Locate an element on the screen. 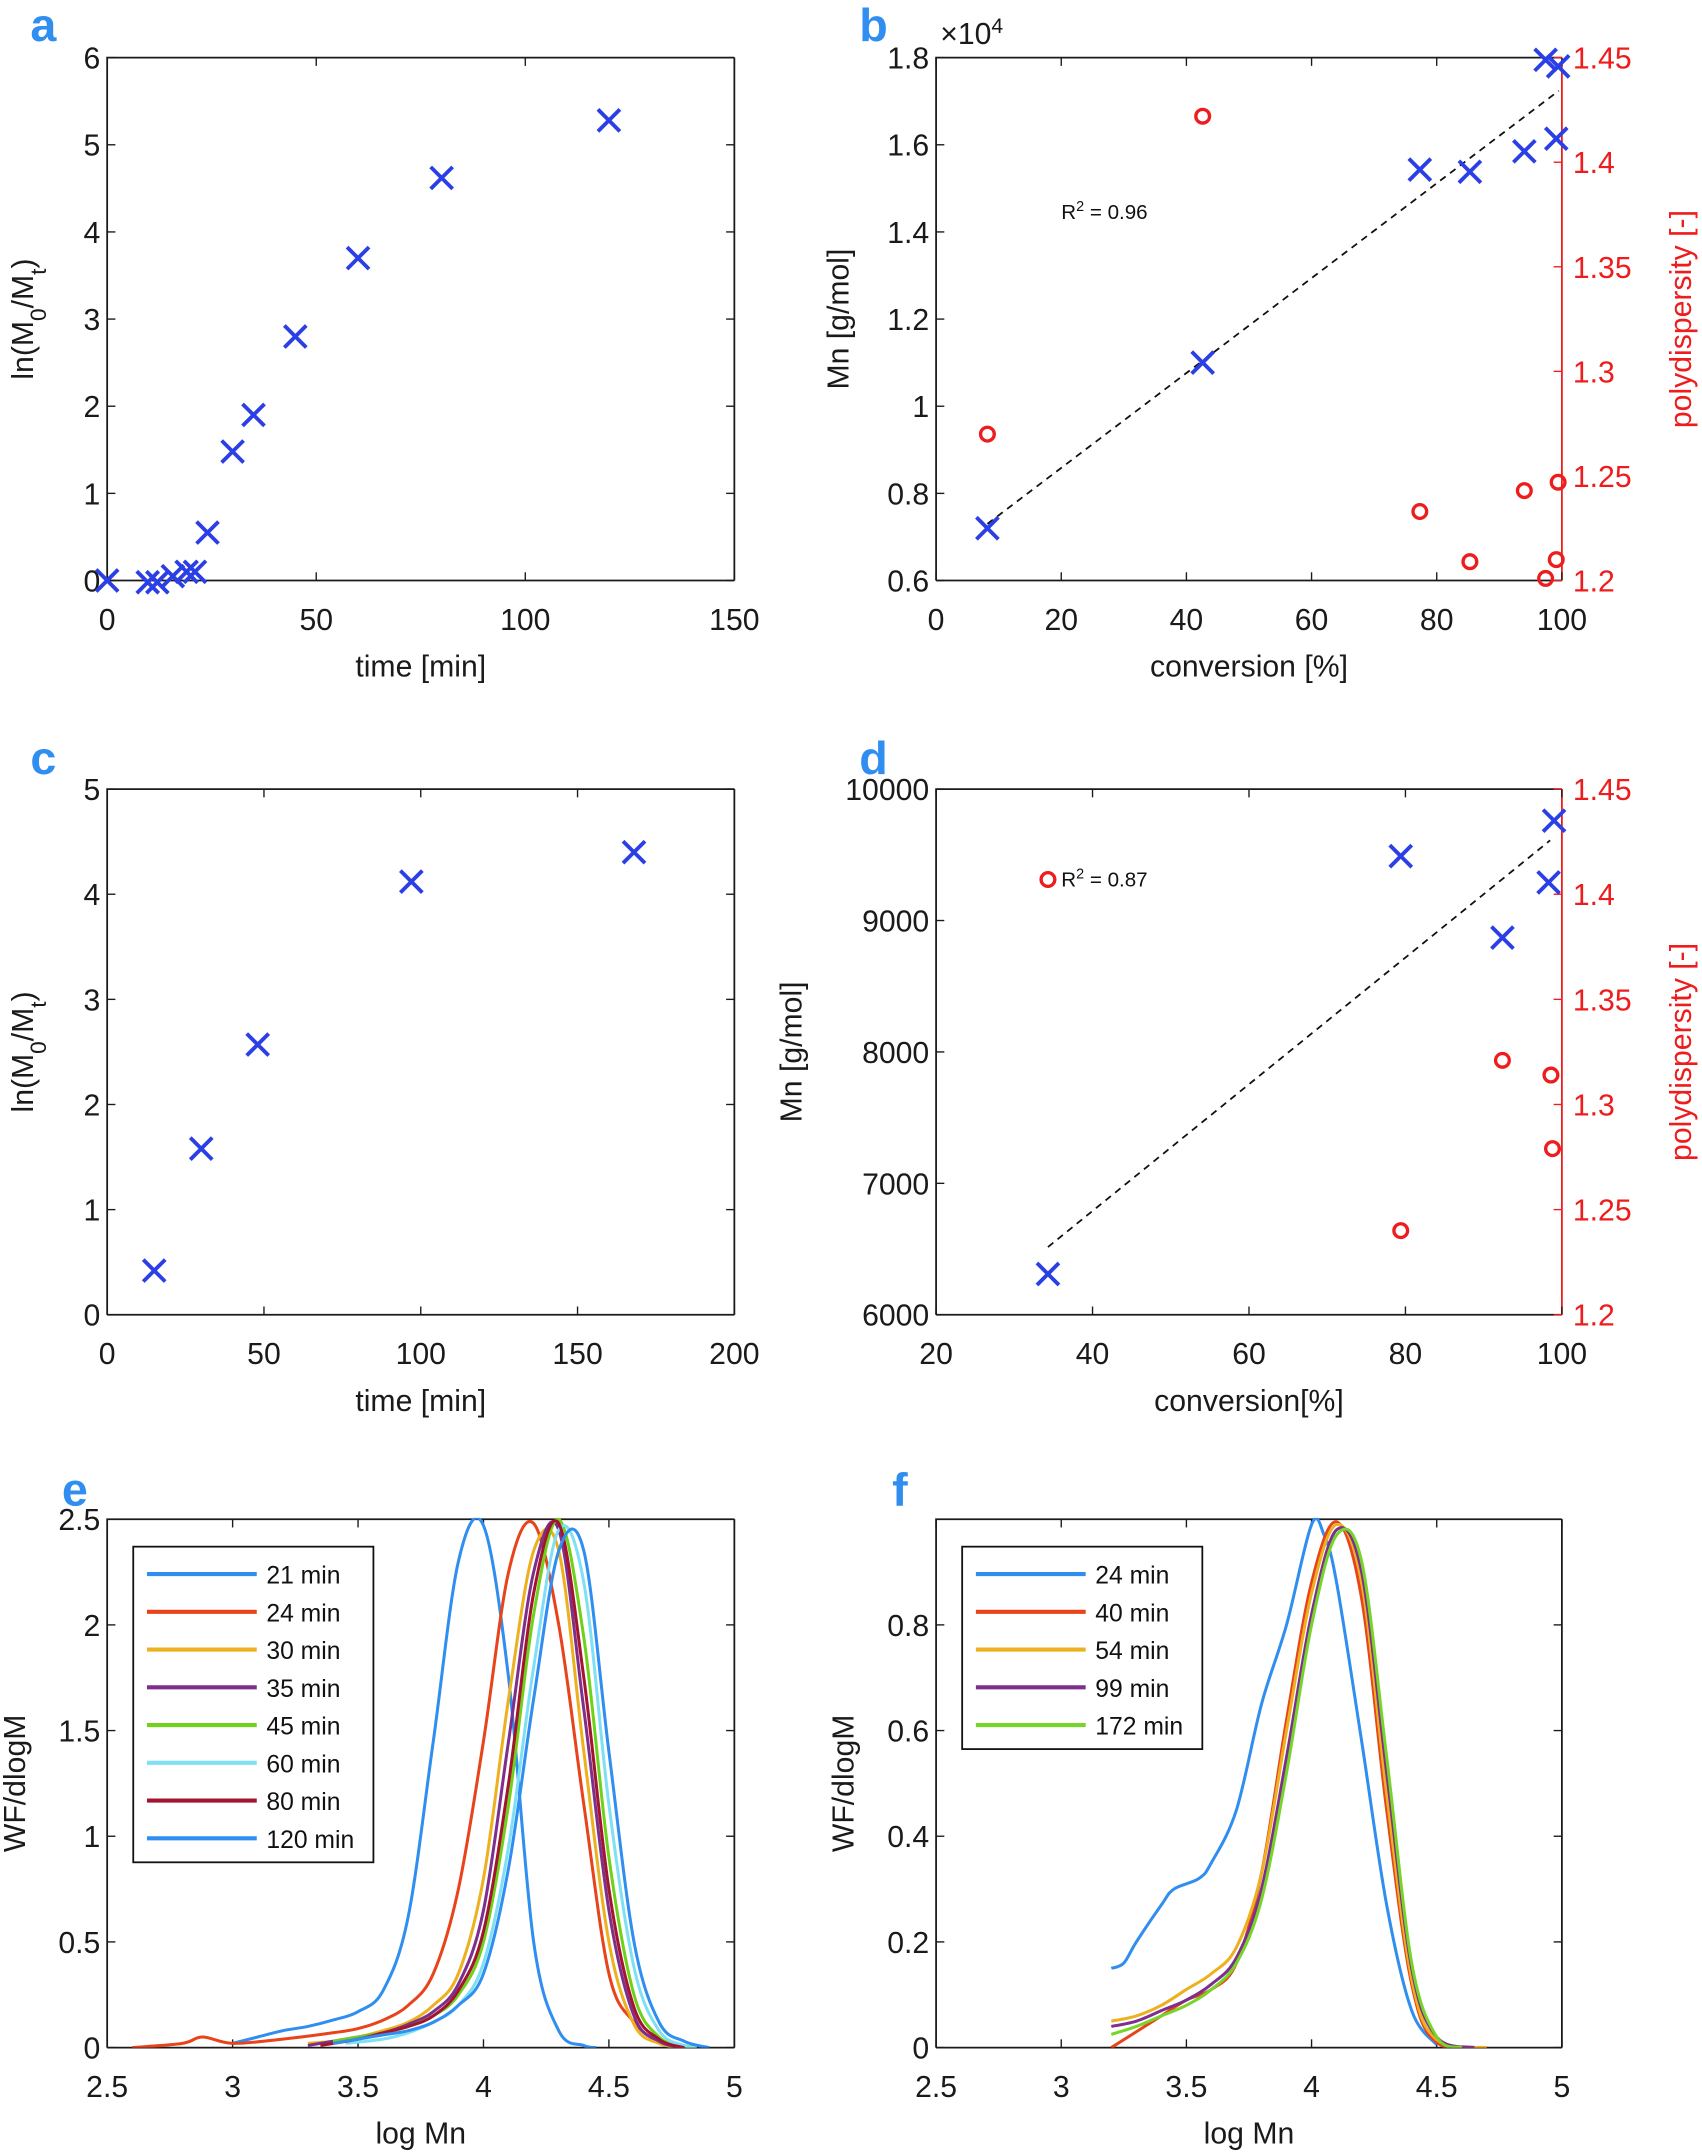 The height and width of the screenshot is (2156, 1702). series-line-80-min is located at coordinates (502, 1783).